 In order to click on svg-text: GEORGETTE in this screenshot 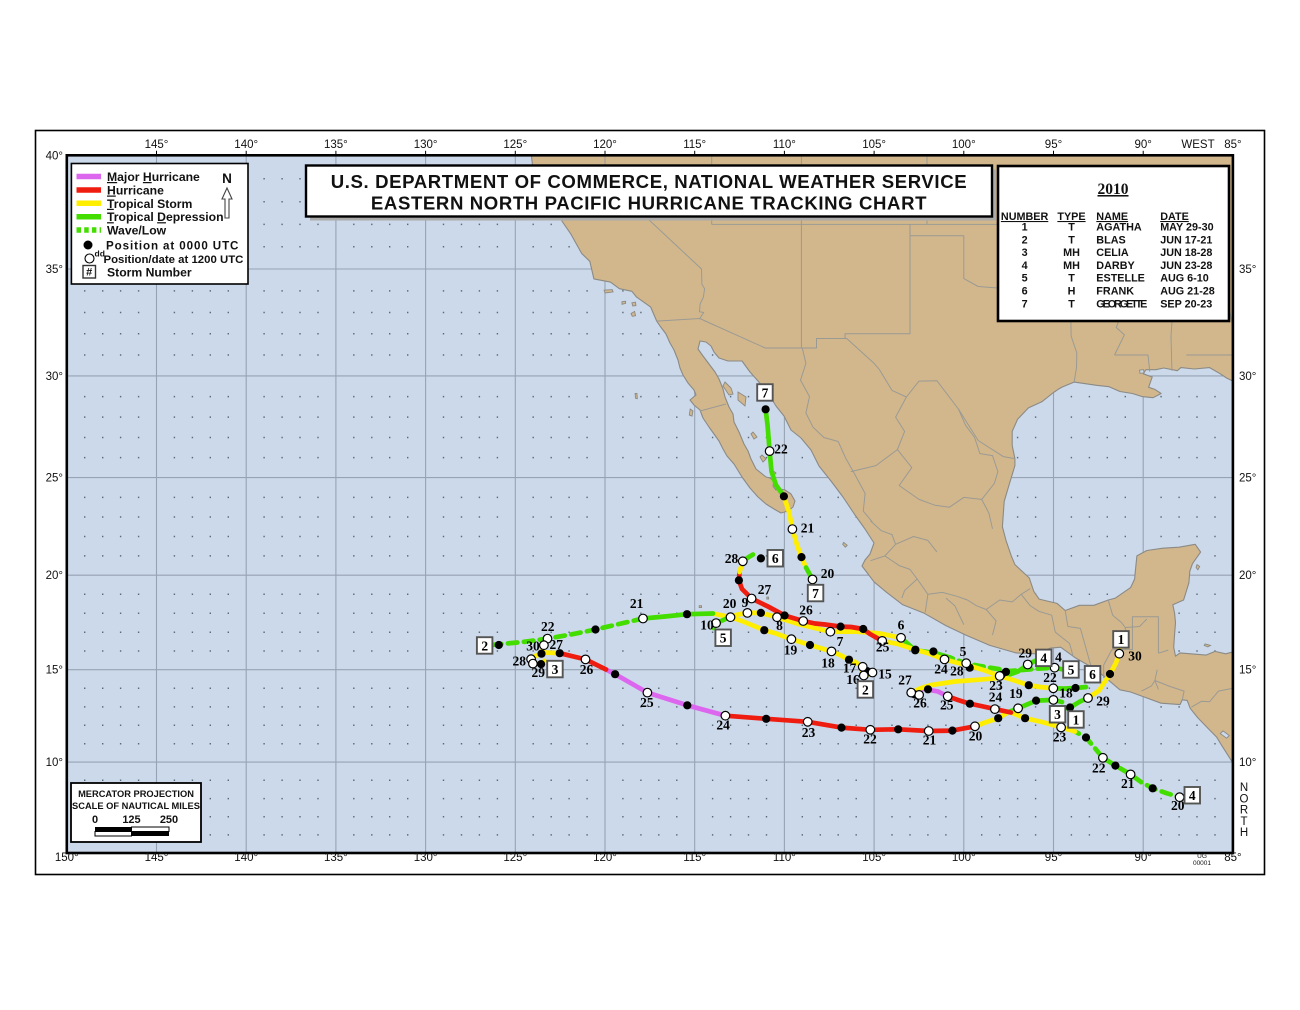, I will do `click(1121, 304)`.